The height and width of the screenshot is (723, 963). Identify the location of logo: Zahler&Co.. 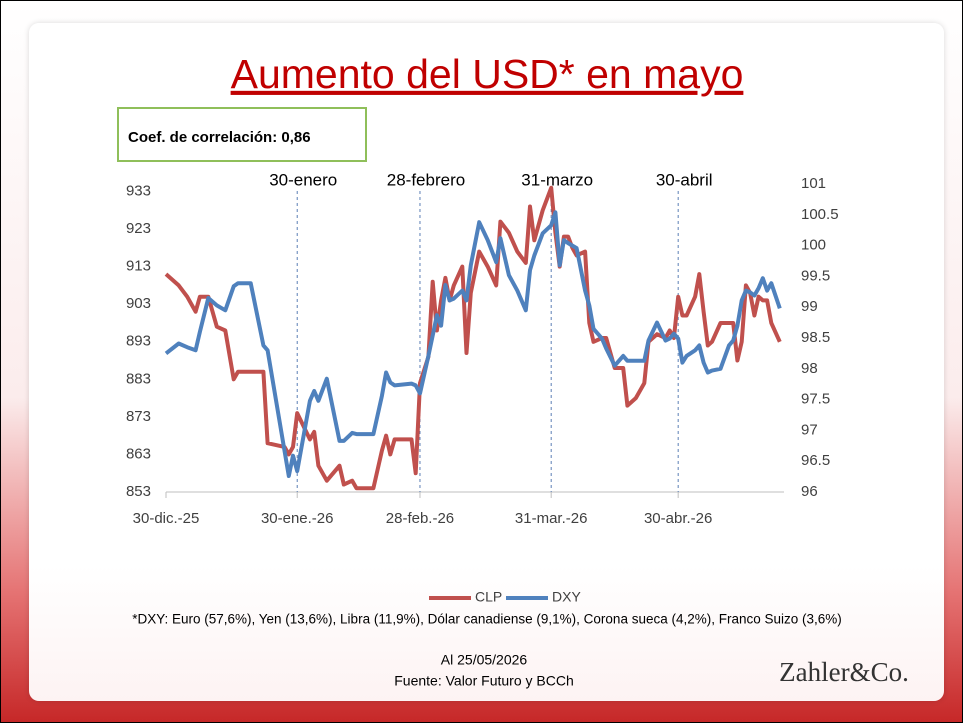
(844, 672).